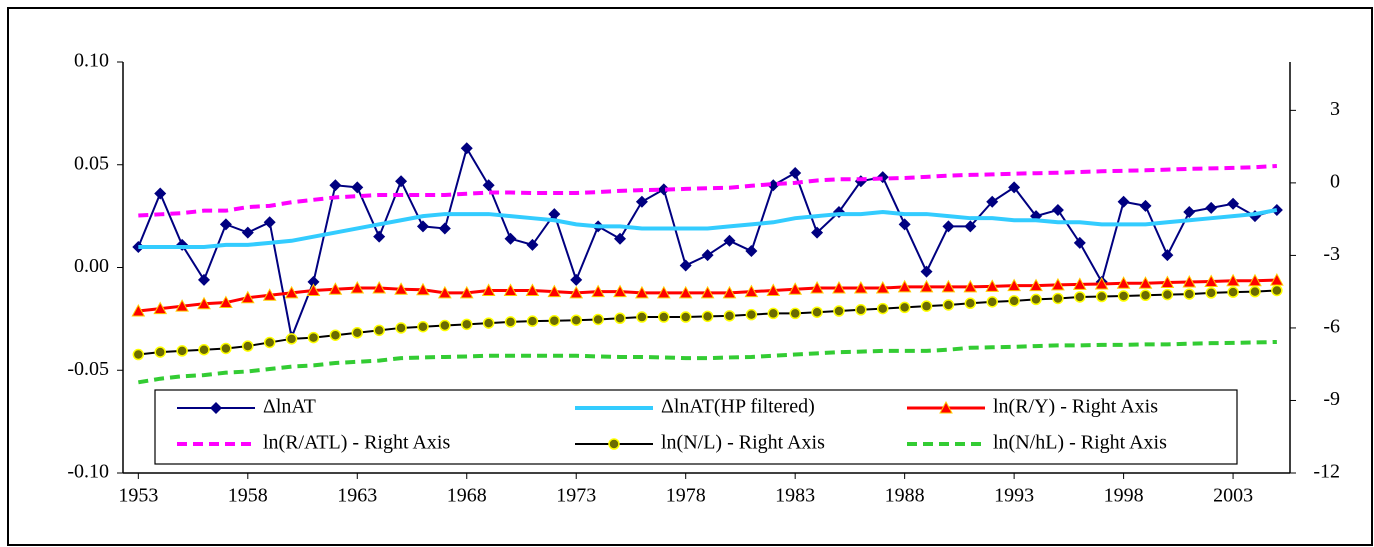 Image resolution: width=1374 pixels, height=547 pixels. What do you see at coordinates (905, 496) in the screenshot?
I see `x-tick-label: 1988` at bounding box center [905, 496].